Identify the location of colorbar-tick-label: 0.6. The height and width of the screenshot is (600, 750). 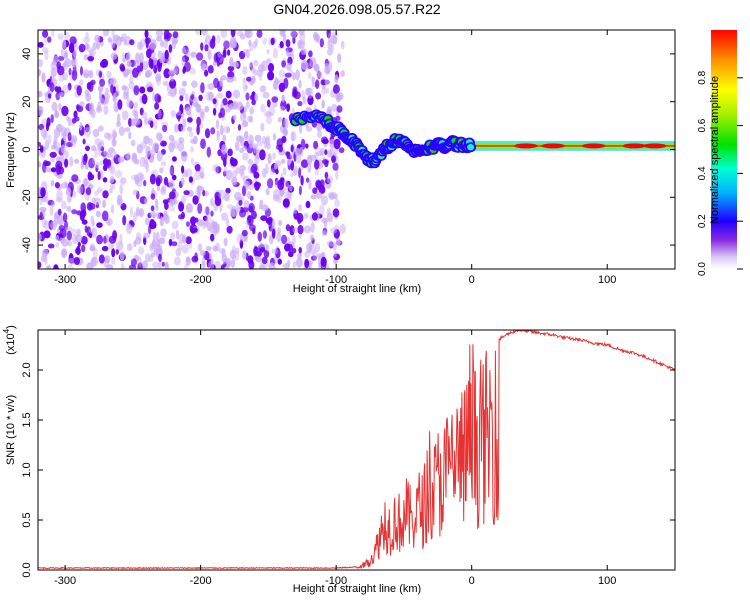
(702, 125).